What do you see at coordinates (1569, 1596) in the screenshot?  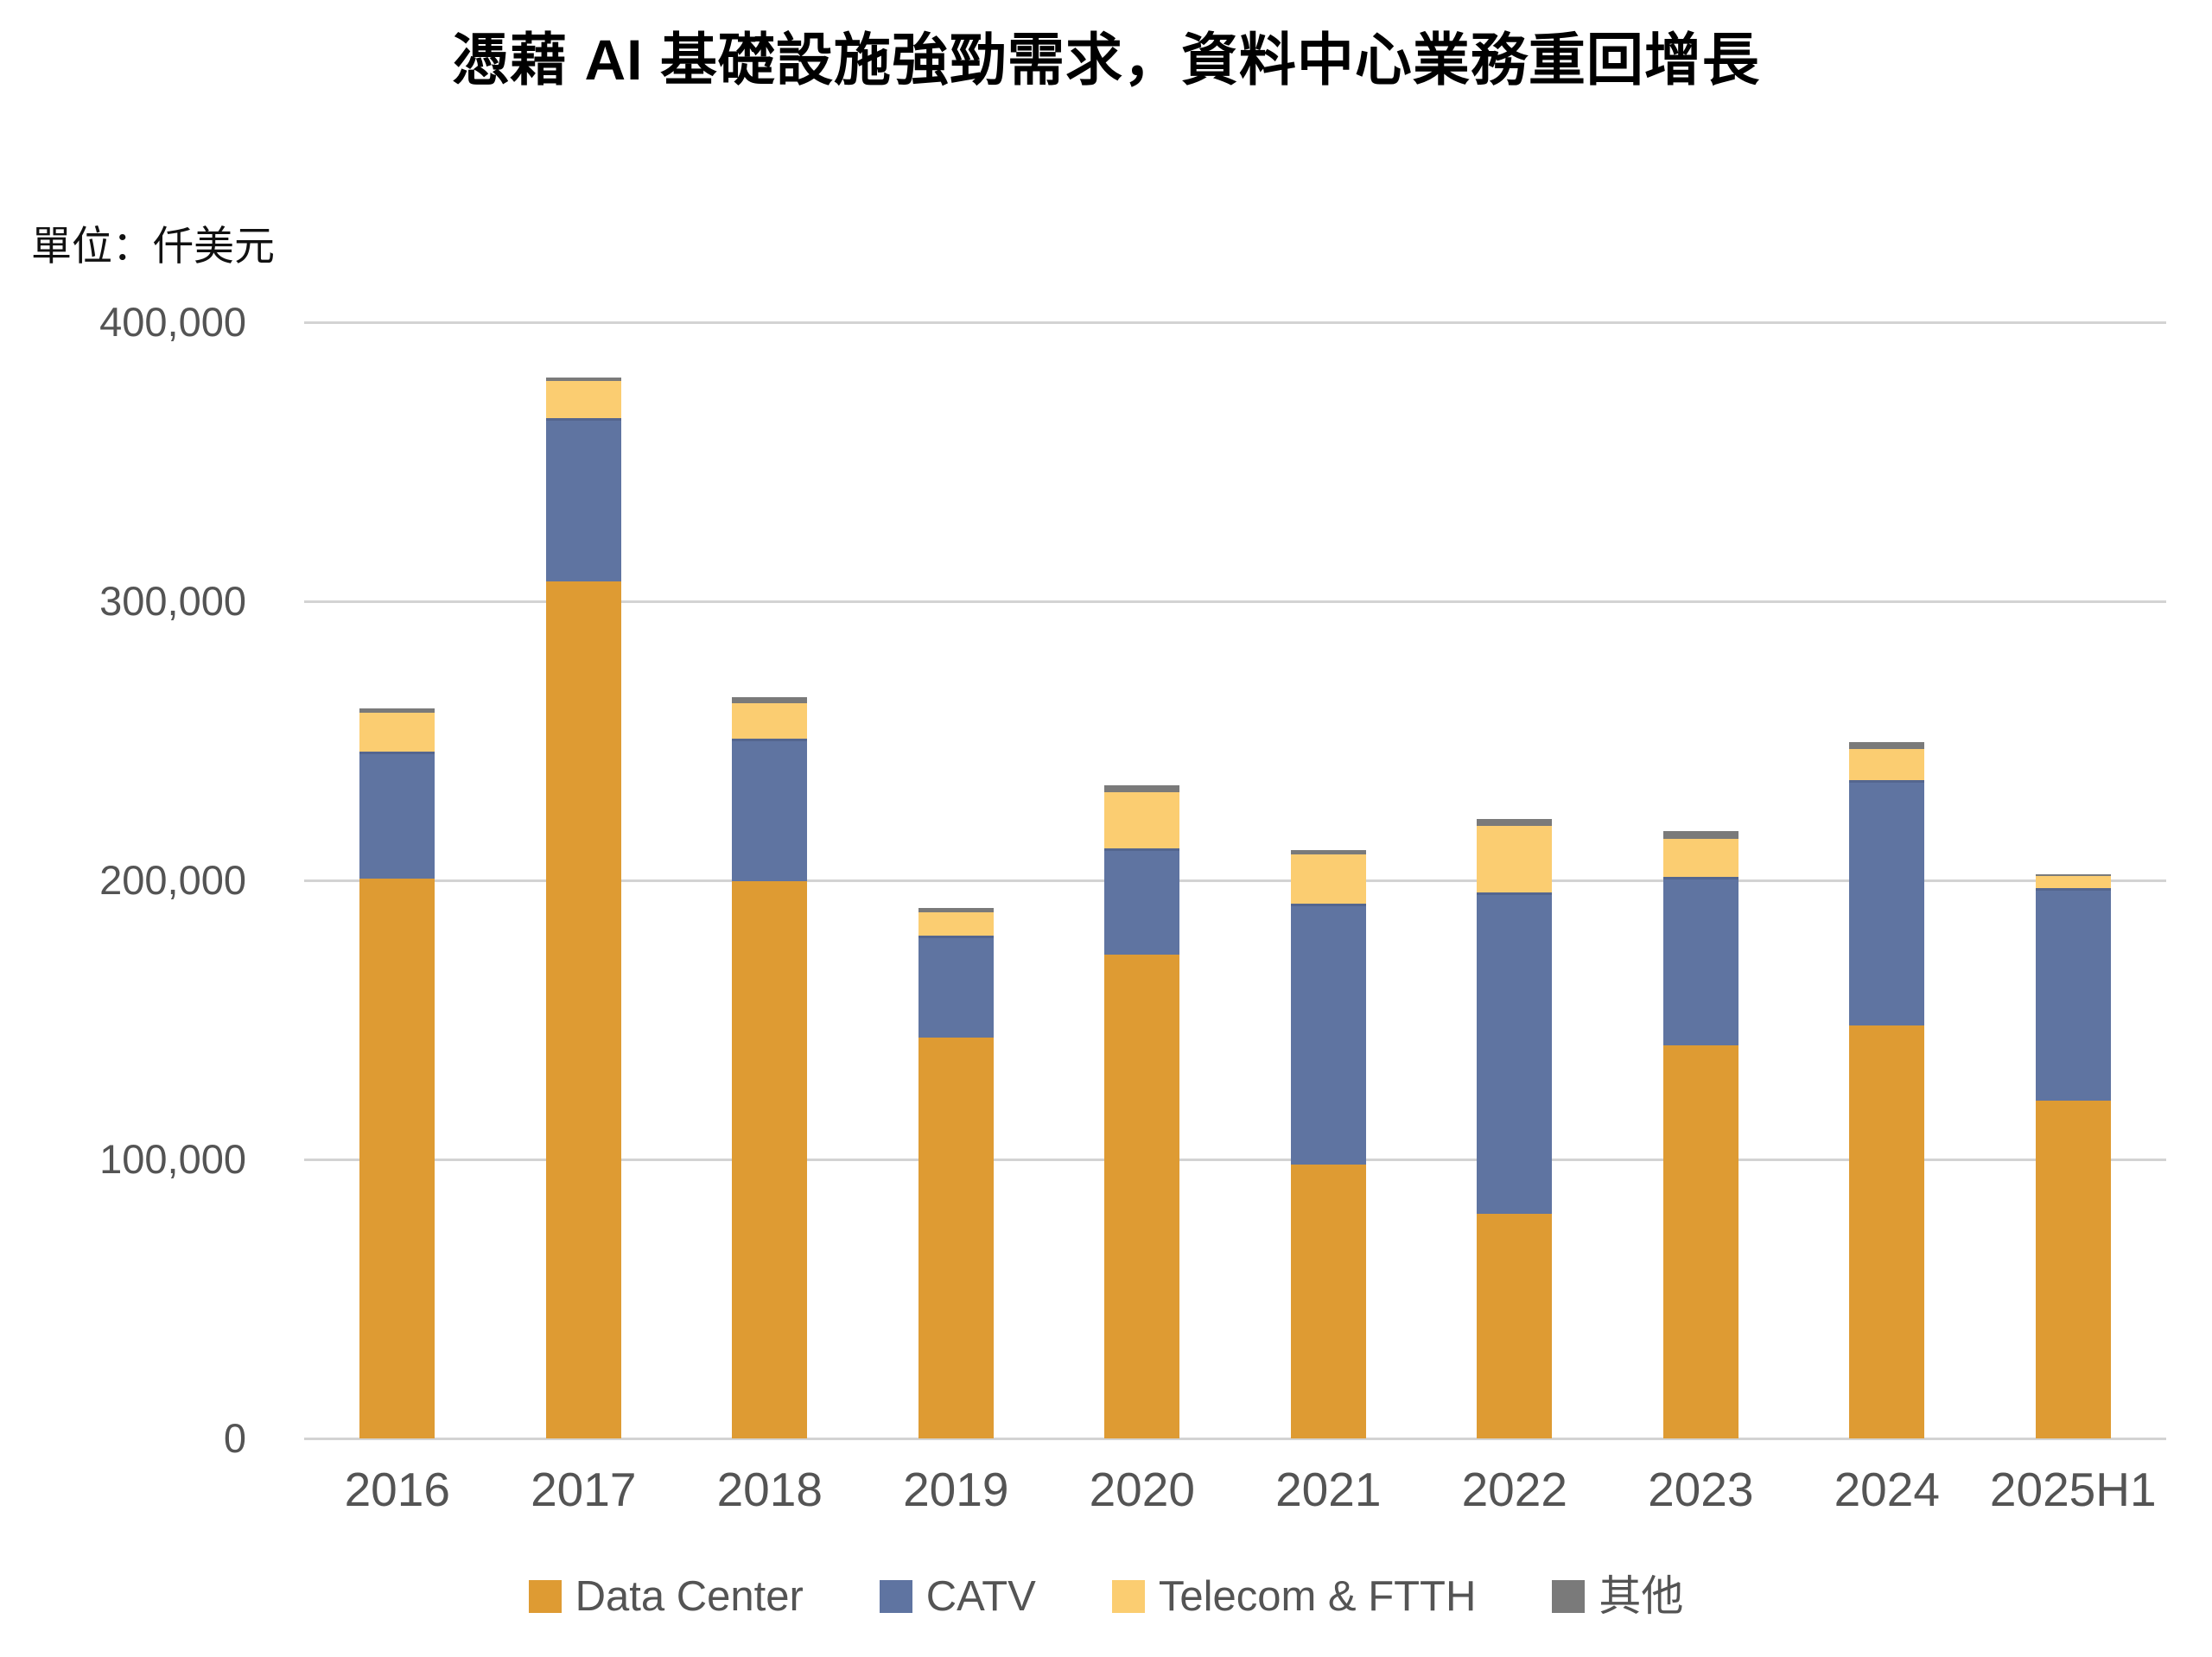 I see `legend-swatch-其他` at bounding box center [1569, 1596].